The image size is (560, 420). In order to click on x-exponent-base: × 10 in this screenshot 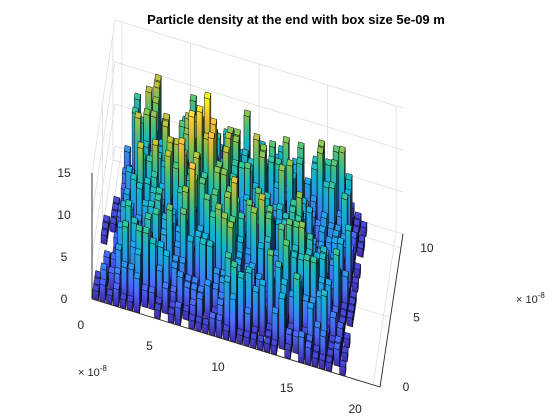, I will do `click(89, 373)`.